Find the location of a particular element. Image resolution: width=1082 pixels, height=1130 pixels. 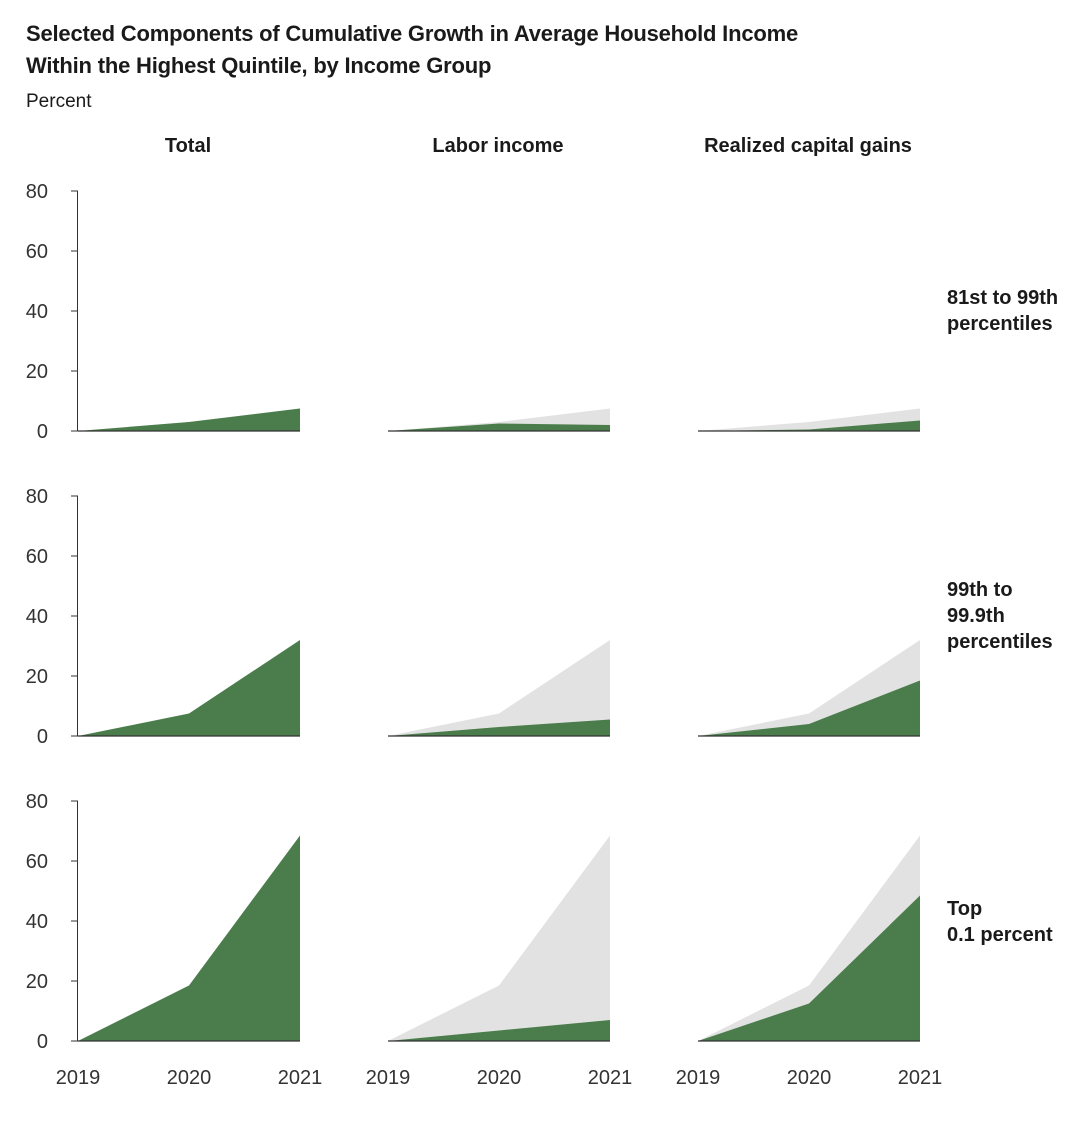

row-label-81st-to-99th: 81st to 99th percentiles is located at coordinates (1012, 311).